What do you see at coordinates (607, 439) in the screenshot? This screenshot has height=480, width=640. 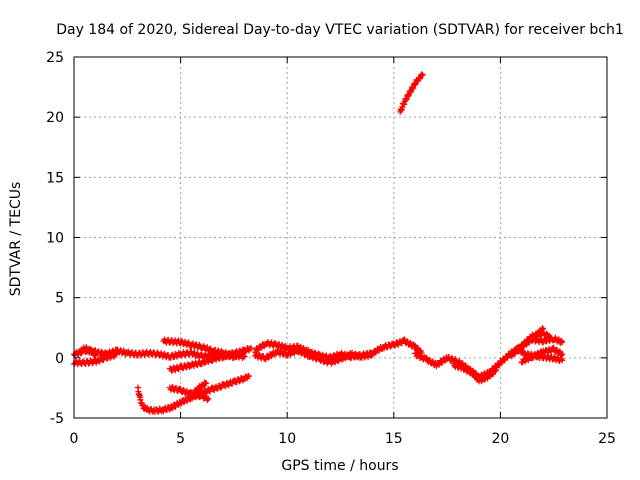 I see `x-tick-label: 25` at bounding box center [607, 439].